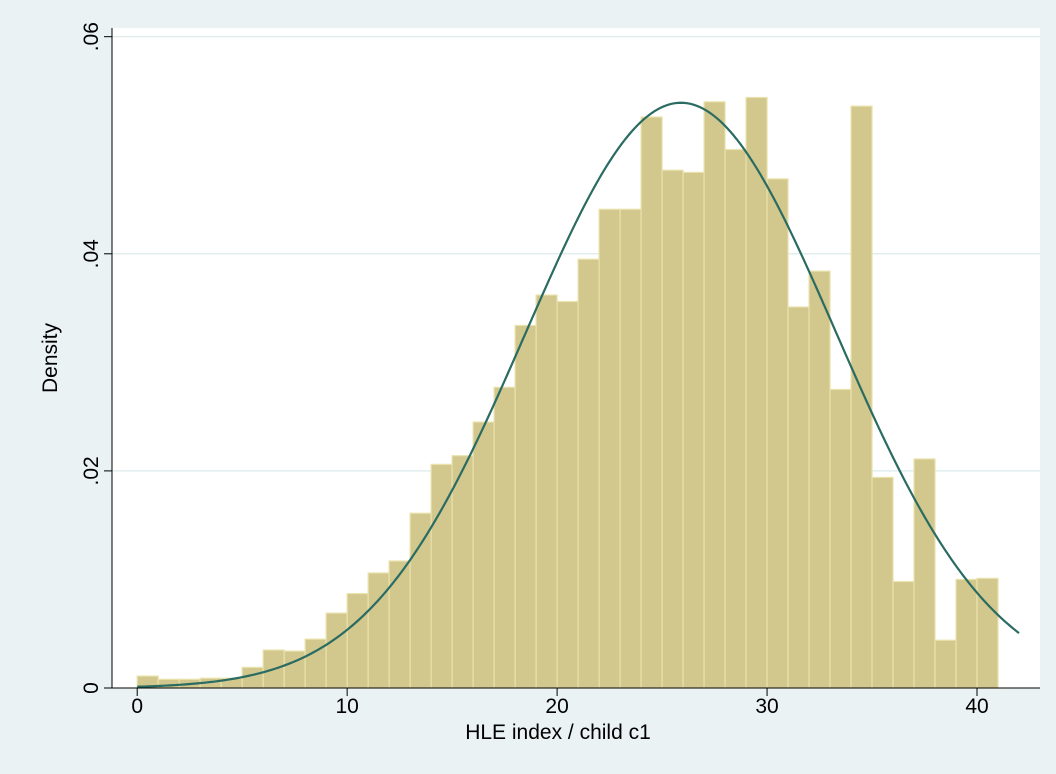 The image size is (1056, 774). Describe the element at coordinates (346, 706) in the screenshot. I see `x-tick-label: 10` at that location.